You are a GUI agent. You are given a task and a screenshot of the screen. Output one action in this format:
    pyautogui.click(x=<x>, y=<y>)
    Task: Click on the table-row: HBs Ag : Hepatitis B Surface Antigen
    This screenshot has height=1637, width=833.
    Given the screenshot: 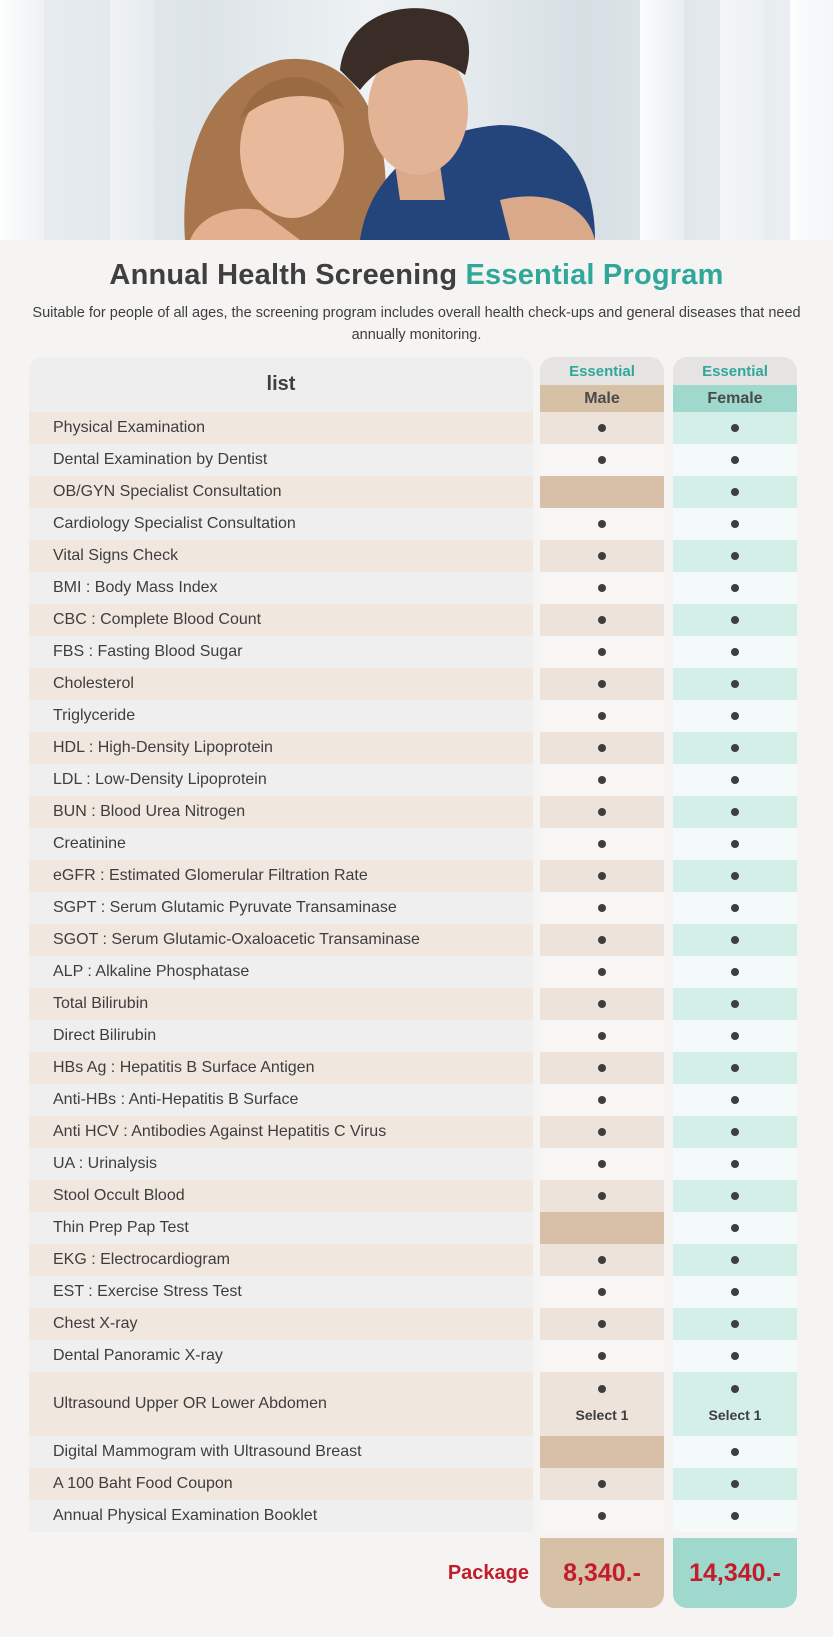 What is the action you would take?
    pyautogui.click(x=413, y=1068)
    